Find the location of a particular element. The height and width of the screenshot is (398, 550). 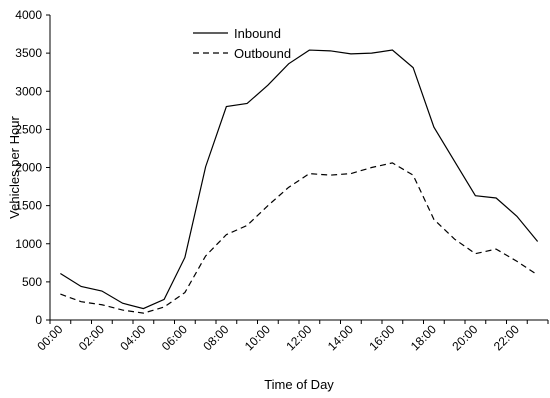

y-tick-label: 0 is located at coordinates (38, 320).